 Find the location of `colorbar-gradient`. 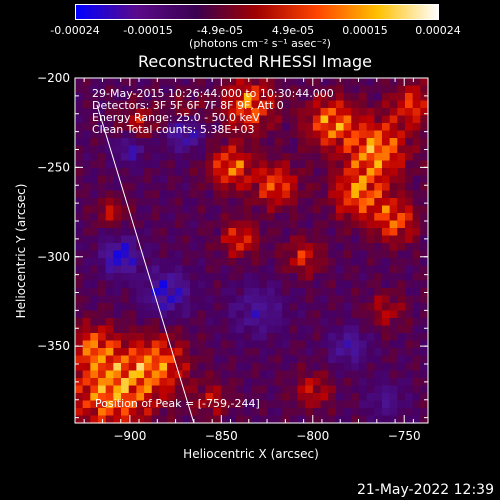

colorbar-gradient is located at coordinates (257, 12).